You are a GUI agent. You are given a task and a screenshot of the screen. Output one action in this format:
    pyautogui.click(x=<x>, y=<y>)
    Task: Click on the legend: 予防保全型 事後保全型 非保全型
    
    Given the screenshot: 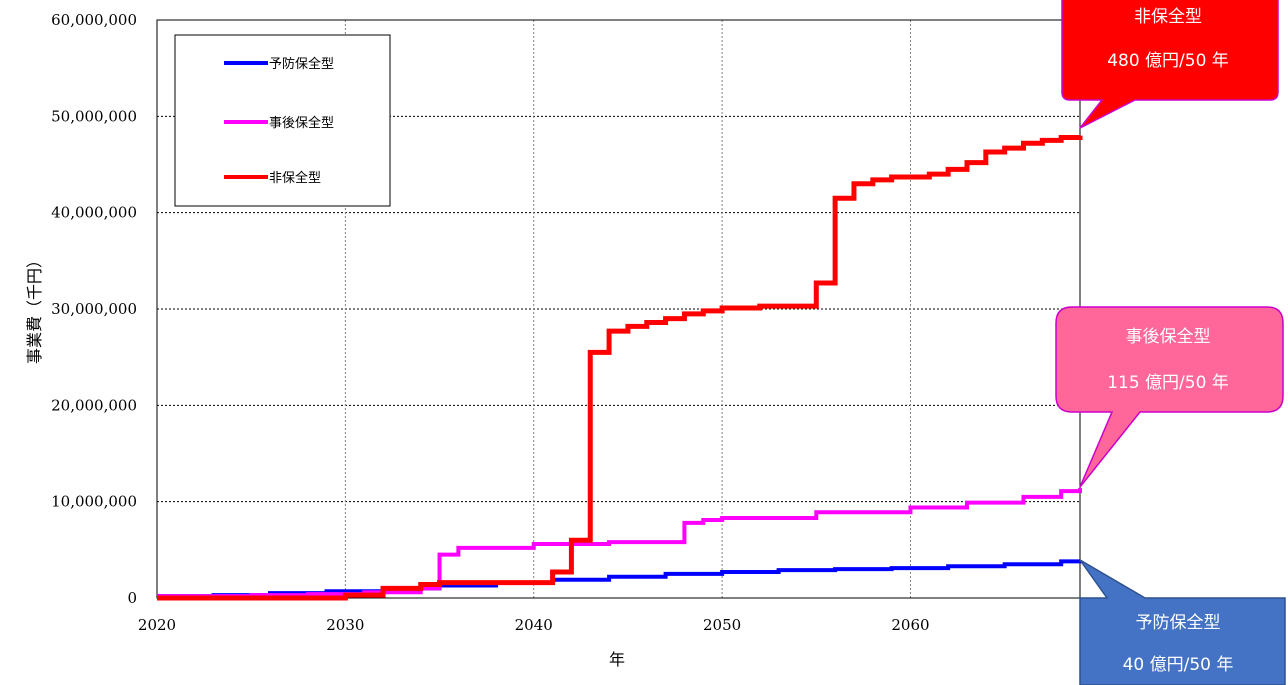 What is the action you would take?
    pyautogui.click(x=282, y=120)
    